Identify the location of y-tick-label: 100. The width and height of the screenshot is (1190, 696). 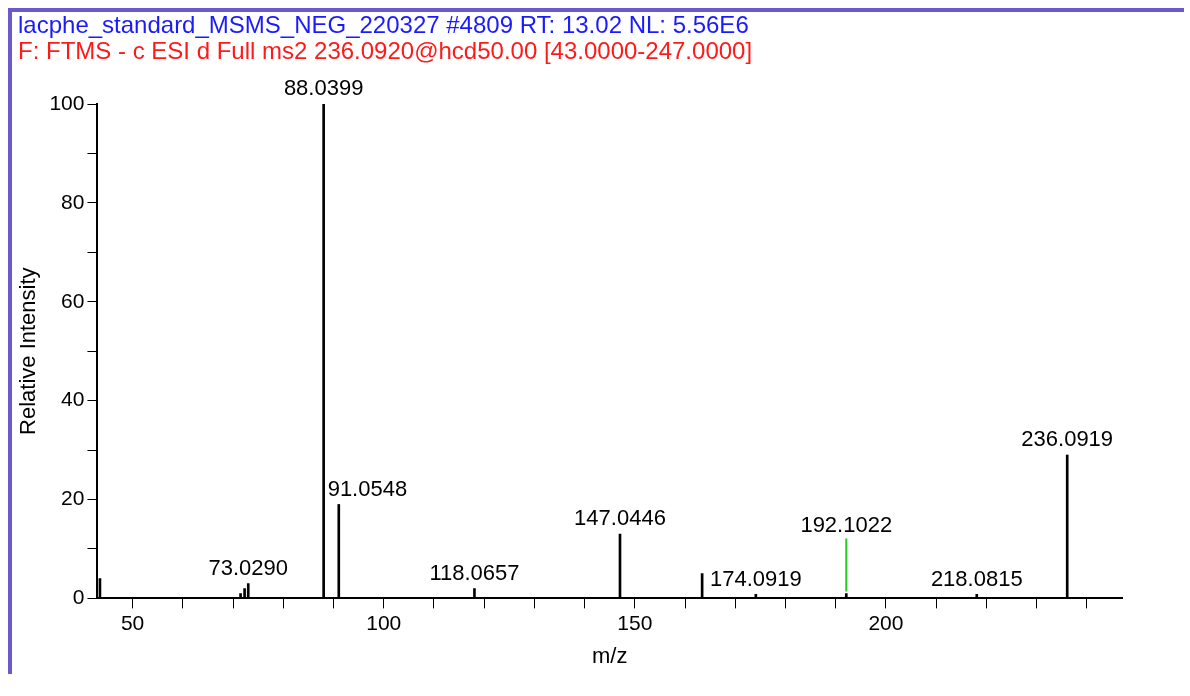
(67, 102).